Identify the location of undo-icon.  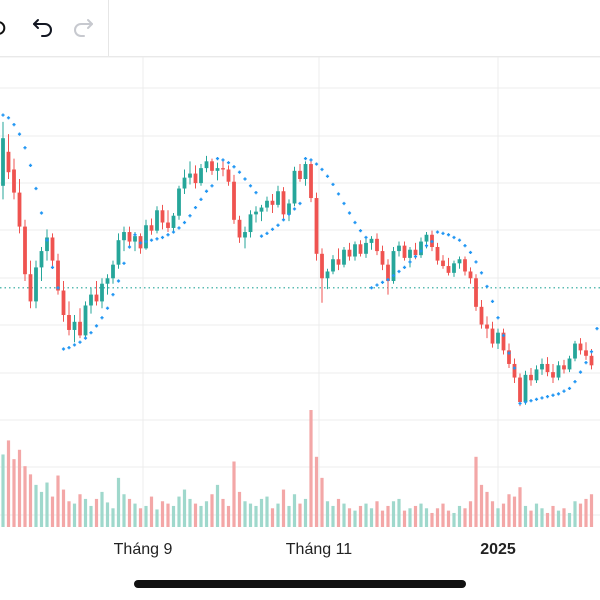
(42, 28).